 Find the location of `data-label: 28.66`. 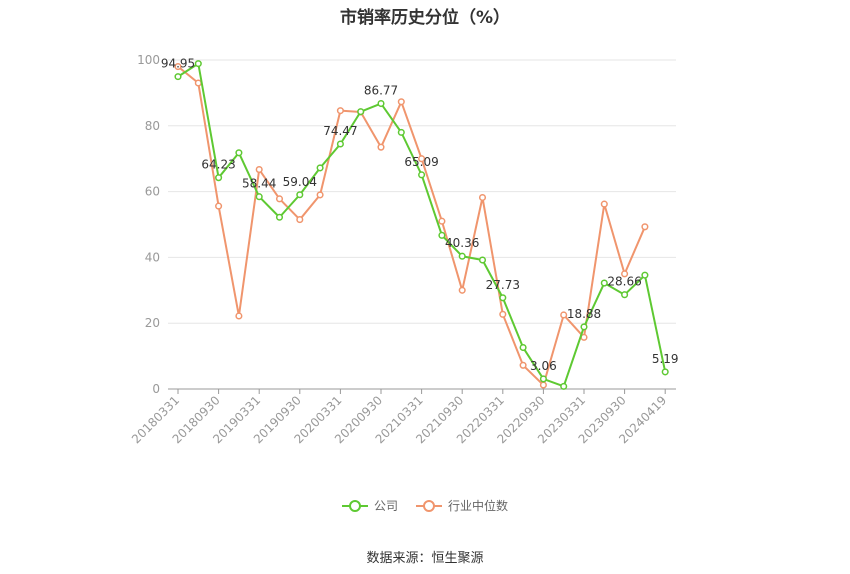

data-label: 28.66 is located at coordinates (624, 282).